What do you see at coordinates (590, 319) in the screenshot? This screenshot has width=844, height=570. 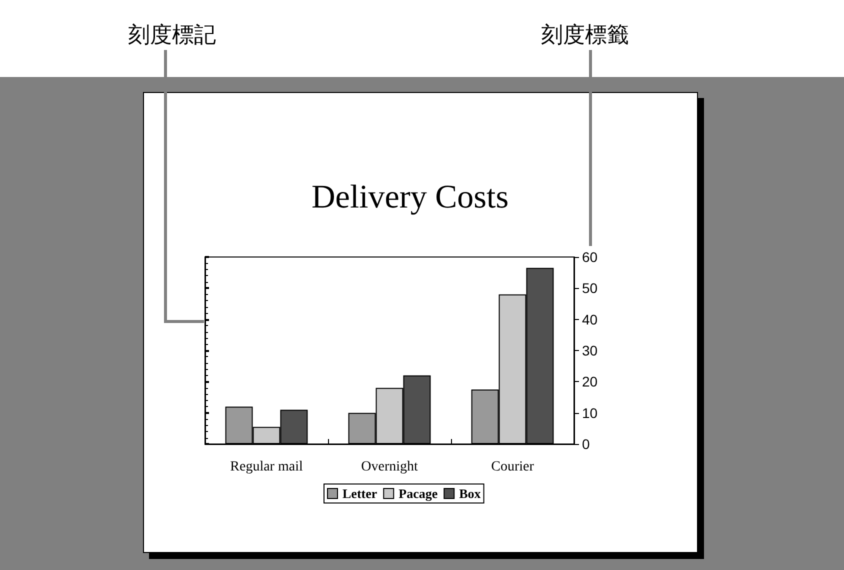 I see `y-tick-label: 40` at bounding box center [590, 319].